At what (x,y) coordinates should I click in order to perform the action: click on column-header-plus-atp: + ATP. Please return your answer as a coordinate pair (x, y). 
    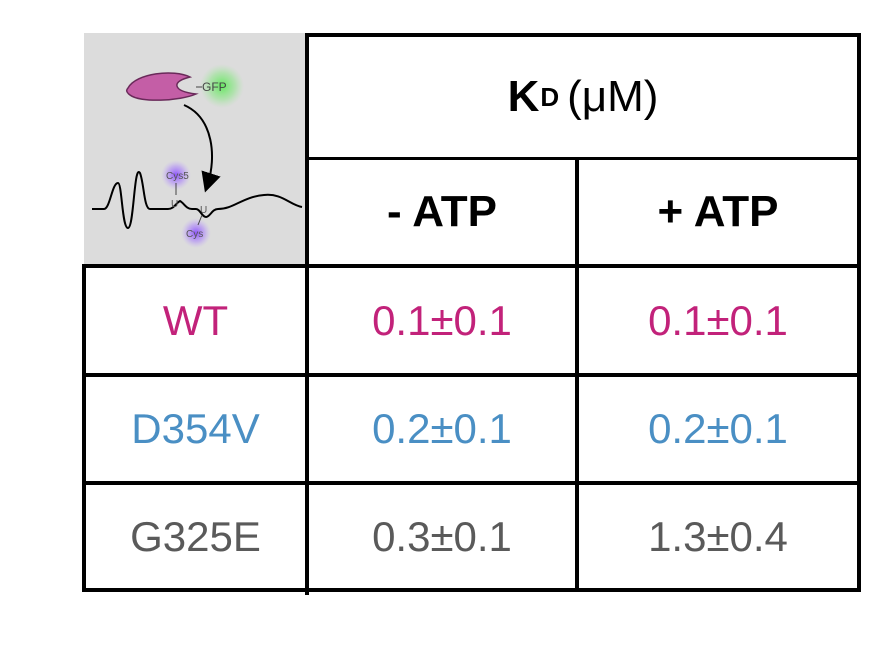
    Looking at the image, I should click on (718, 211).